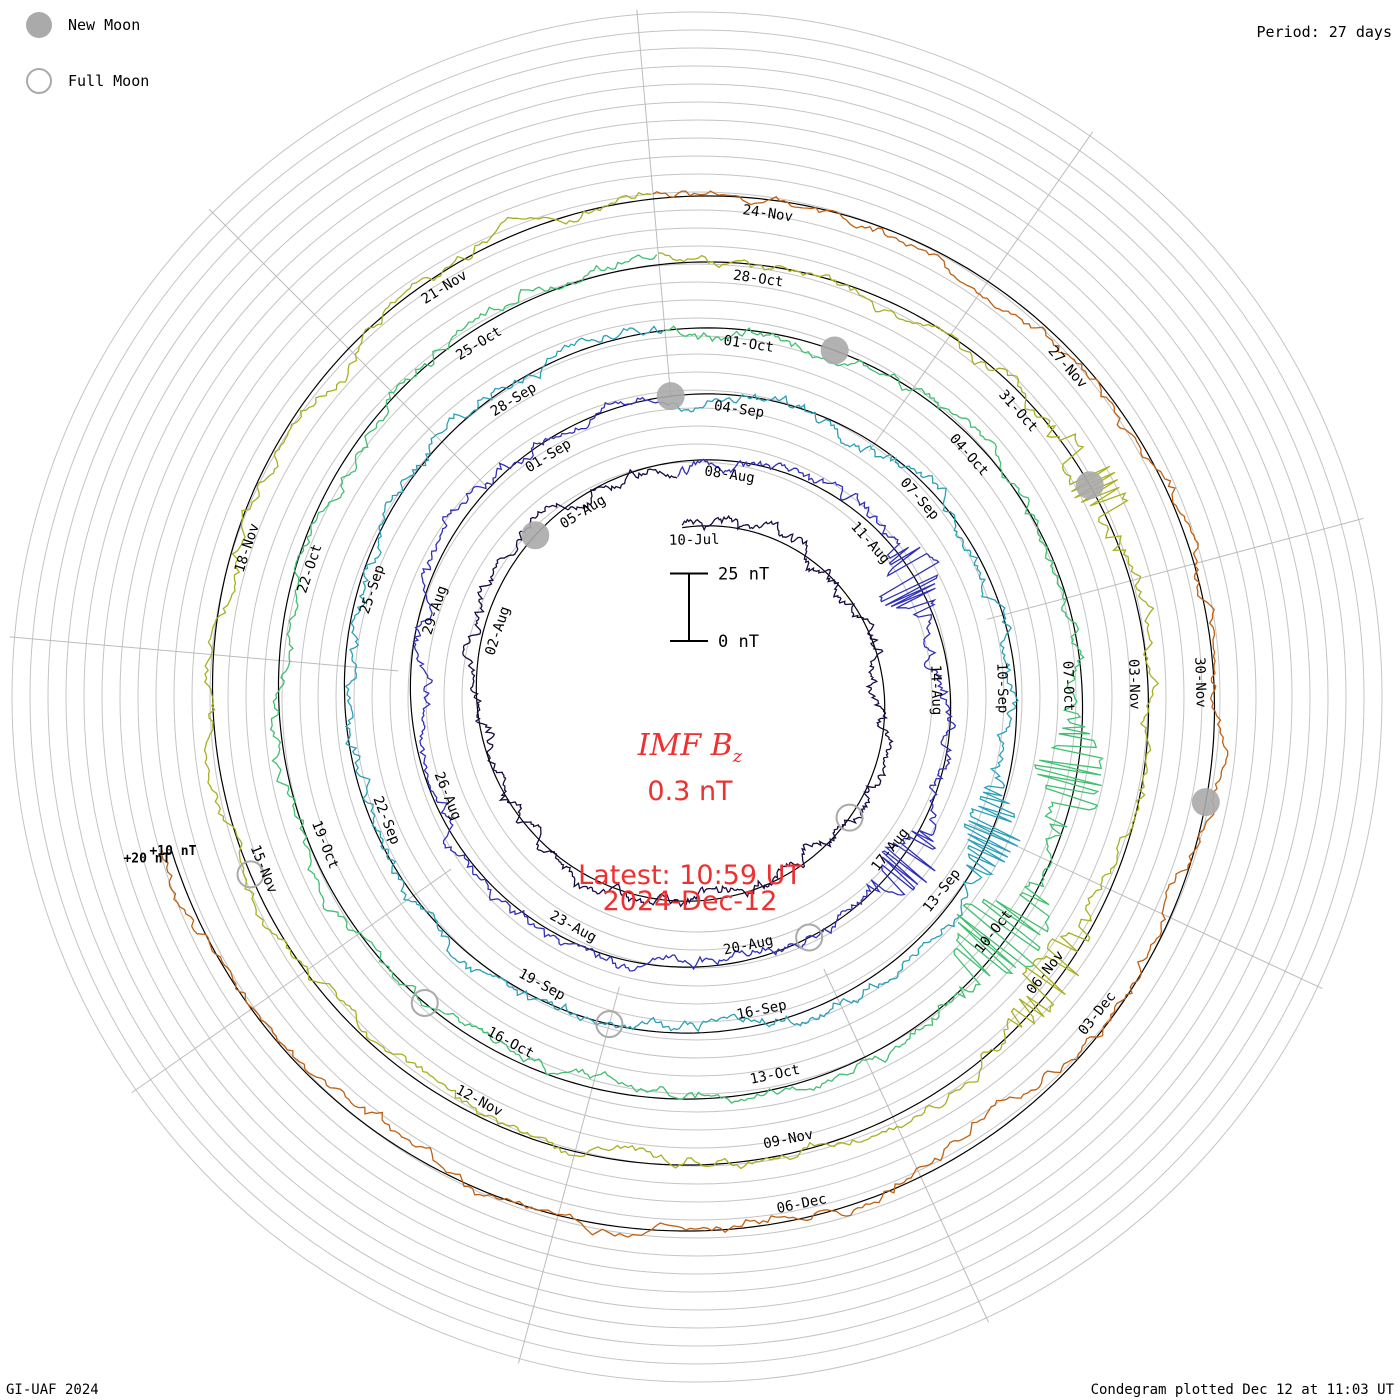 This screenshot has height=1400, width=1400. What do you see at coordinates (1199, 682) in the screenshot?
I see `date-label: 30-Nov` at bounding box center [1199, 682].